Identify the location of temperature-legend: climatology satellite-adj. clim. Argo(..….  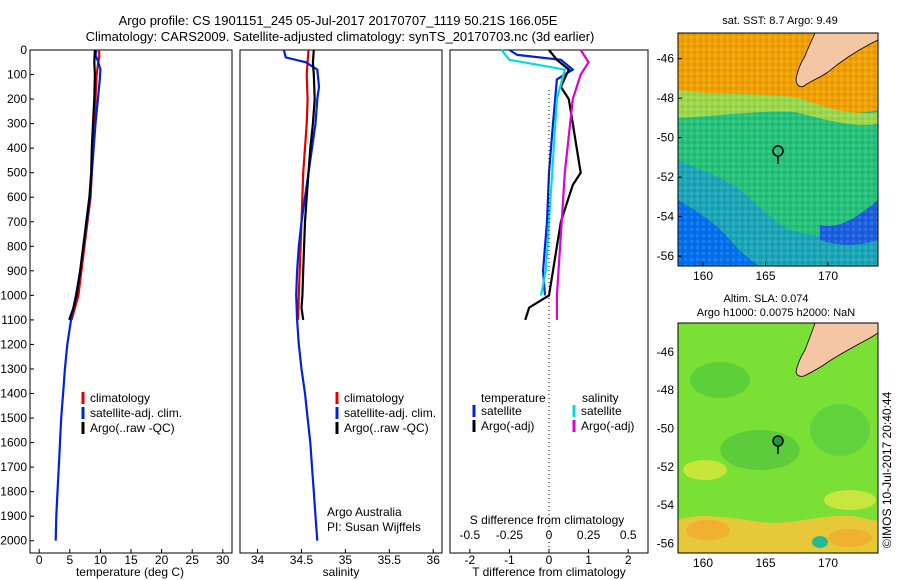
(131, 413).